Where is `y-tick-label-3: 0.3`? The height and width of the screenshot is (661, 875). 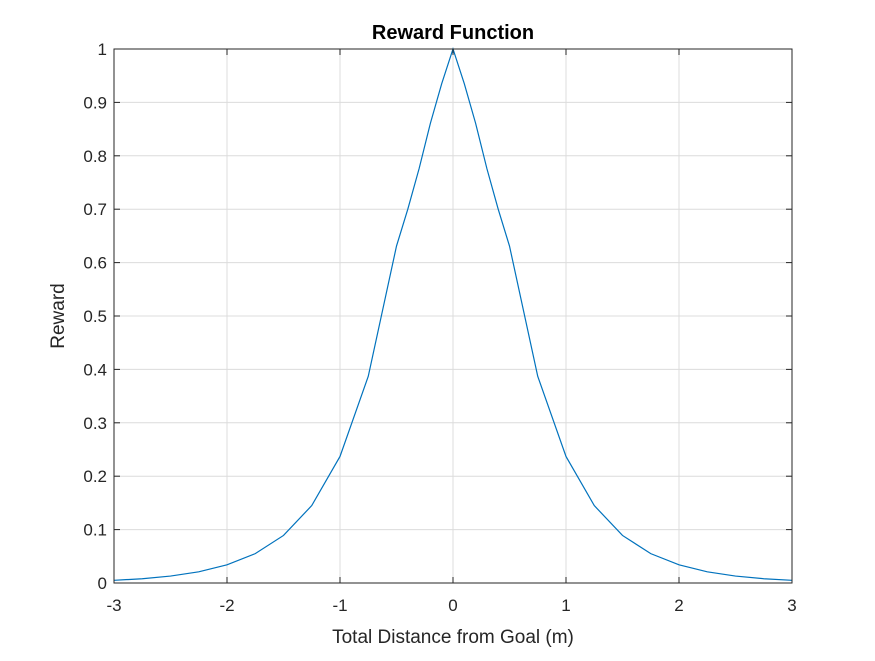 y-tick-label-3: 0.3 is located at coordinates (95, 423).